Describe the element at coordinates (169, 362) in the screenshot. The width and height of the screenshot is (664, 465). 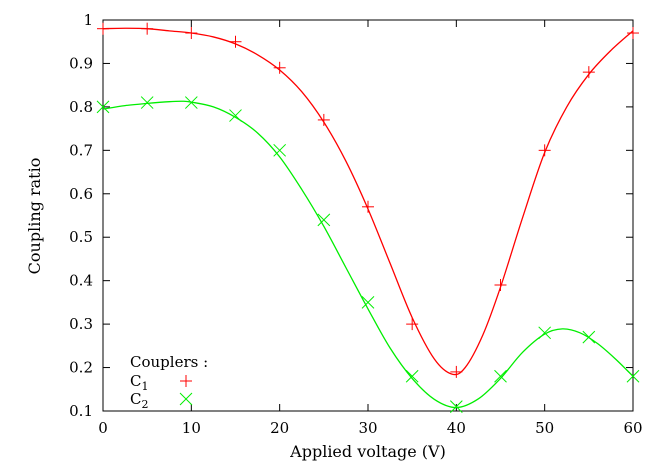
I see `legend-title: Couplers :` at that location.